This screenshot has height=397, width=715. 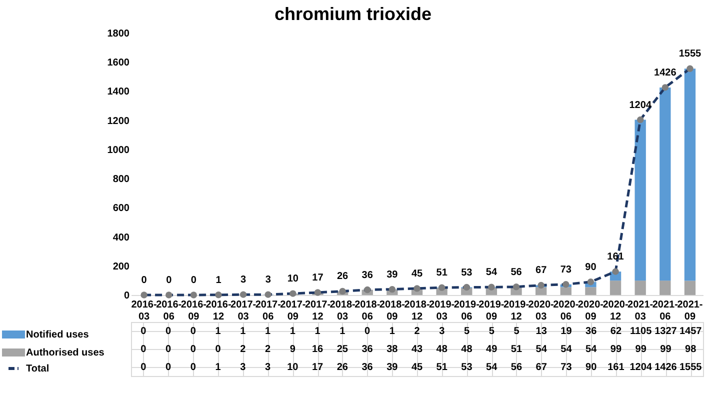 I want to click on data-label: 62, so click(x=616, y=331).